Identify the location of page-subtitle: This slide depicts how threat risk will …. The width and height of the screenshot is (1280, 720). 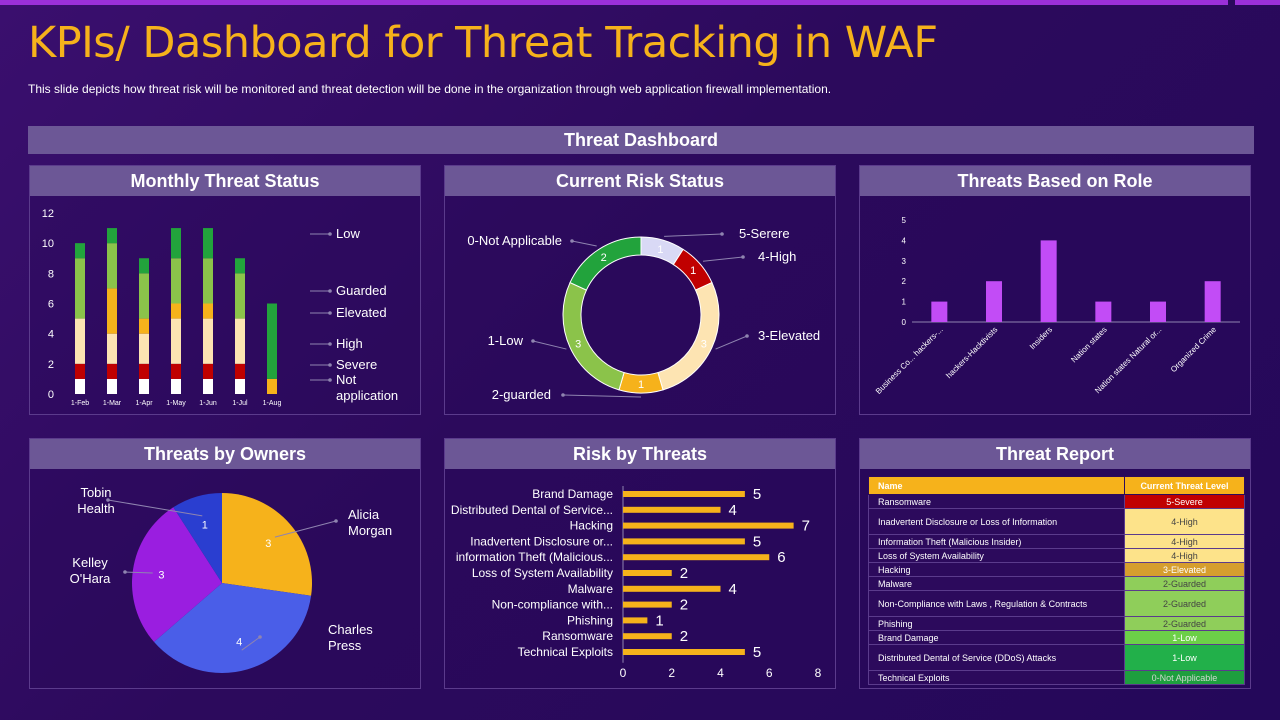
(430, 89).